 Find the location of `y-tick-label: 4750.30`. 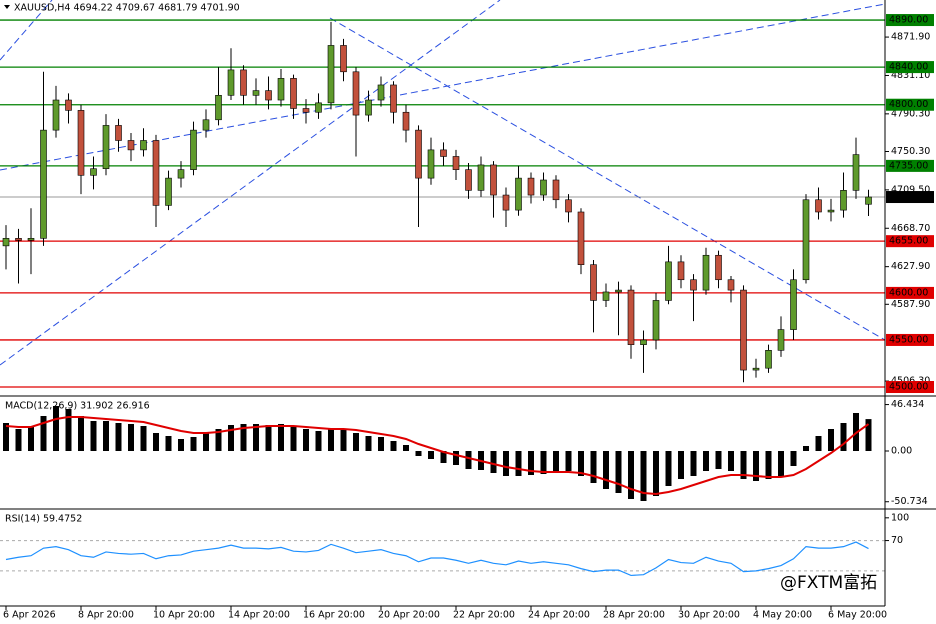

y-tick-label: 4750.30 is located at coordinates (910, 151).